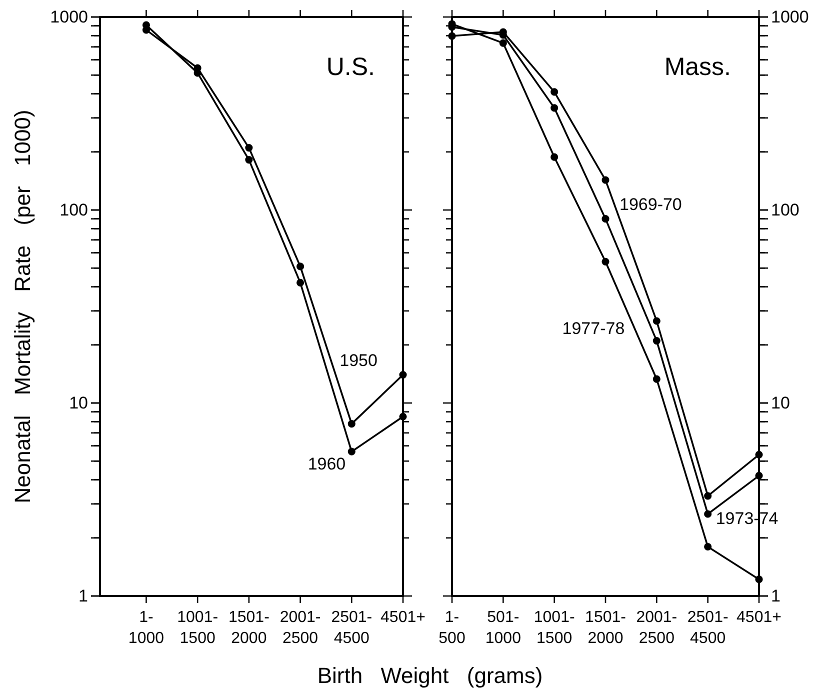  I want to click on series-label: 1960, so click(327, 464).